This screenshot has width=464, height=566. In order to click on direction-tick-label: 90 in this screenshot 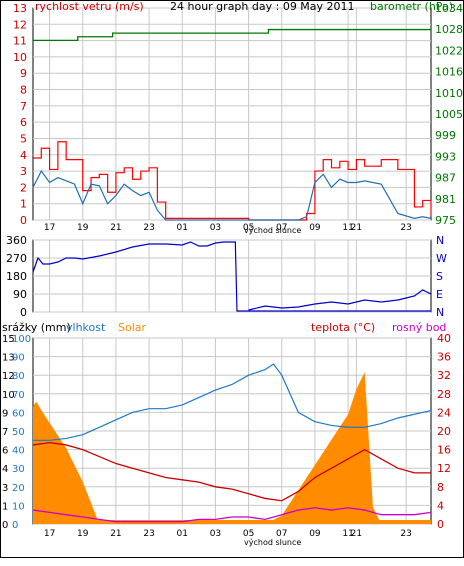, I will do `click(20, 294)`.